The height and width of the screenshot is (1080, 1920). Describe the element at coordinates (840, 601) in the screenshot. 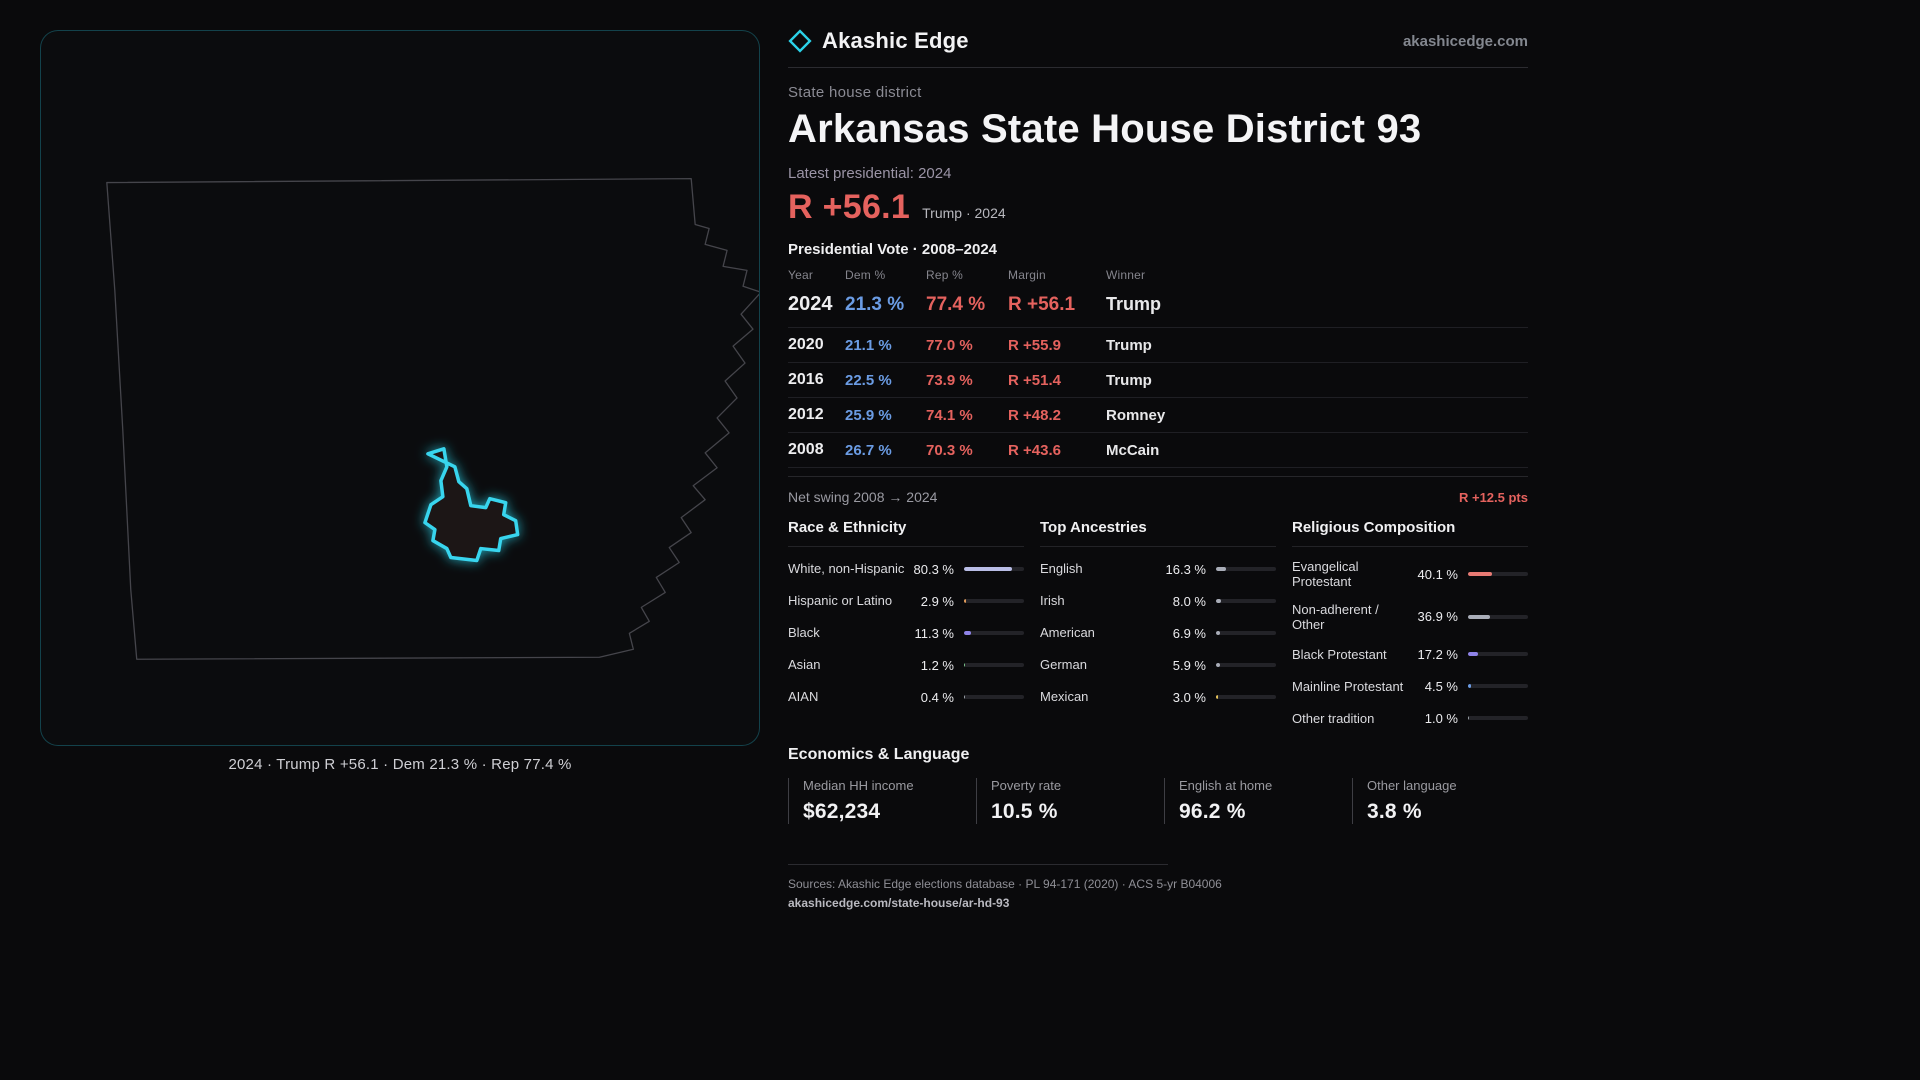

I see `demo-label: Hispanic or Latino` at that location.